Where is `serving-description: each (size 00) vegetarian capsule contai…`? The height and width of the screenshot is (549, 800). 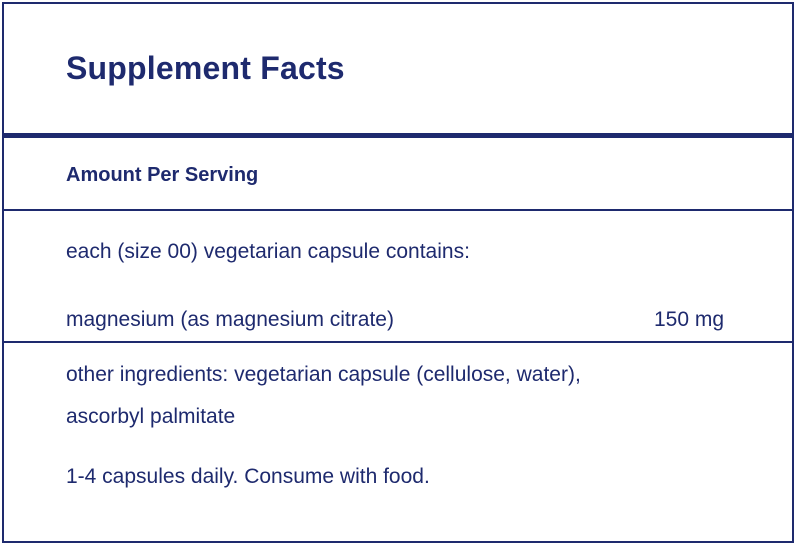
serving-description: each (size 00) vegetarian capsule contai… is located at coordinates (268, 251).